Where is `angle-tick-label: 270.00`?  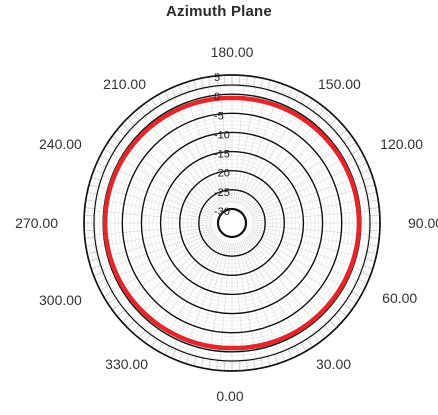 angle-tick-label: 270.00 is located at coordinates (36, 223).